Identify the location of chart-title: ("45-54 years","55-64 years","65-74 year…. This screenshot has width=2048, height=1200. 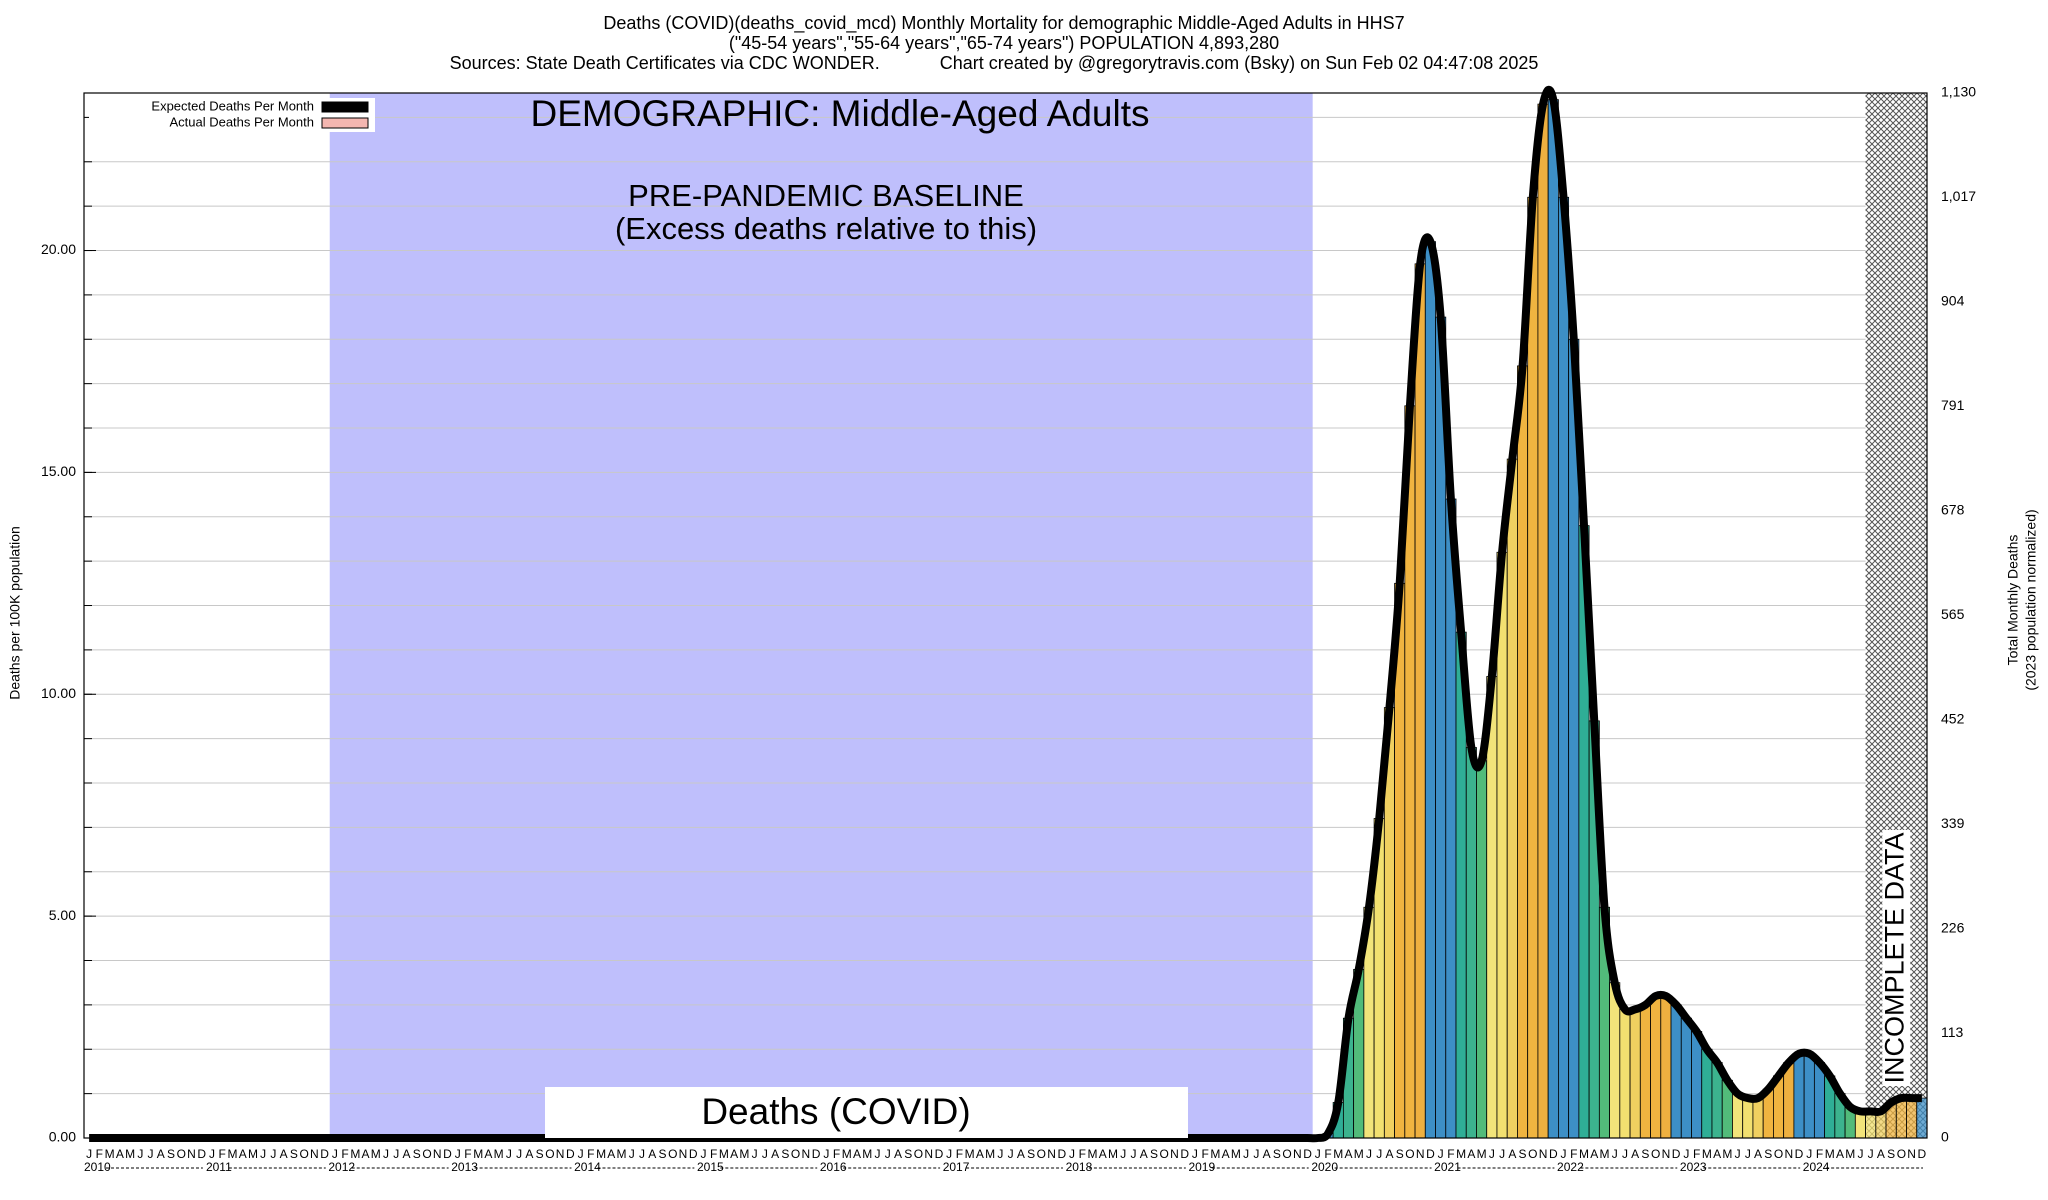
(1004, 43).